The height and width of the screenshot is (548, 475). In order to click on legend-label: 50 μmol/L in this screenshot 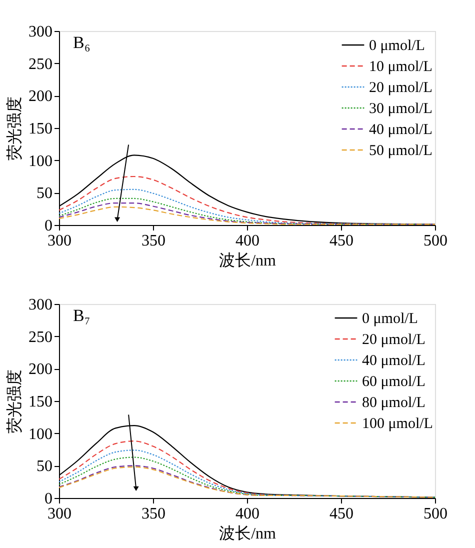, I will do `click(400, 151)`.